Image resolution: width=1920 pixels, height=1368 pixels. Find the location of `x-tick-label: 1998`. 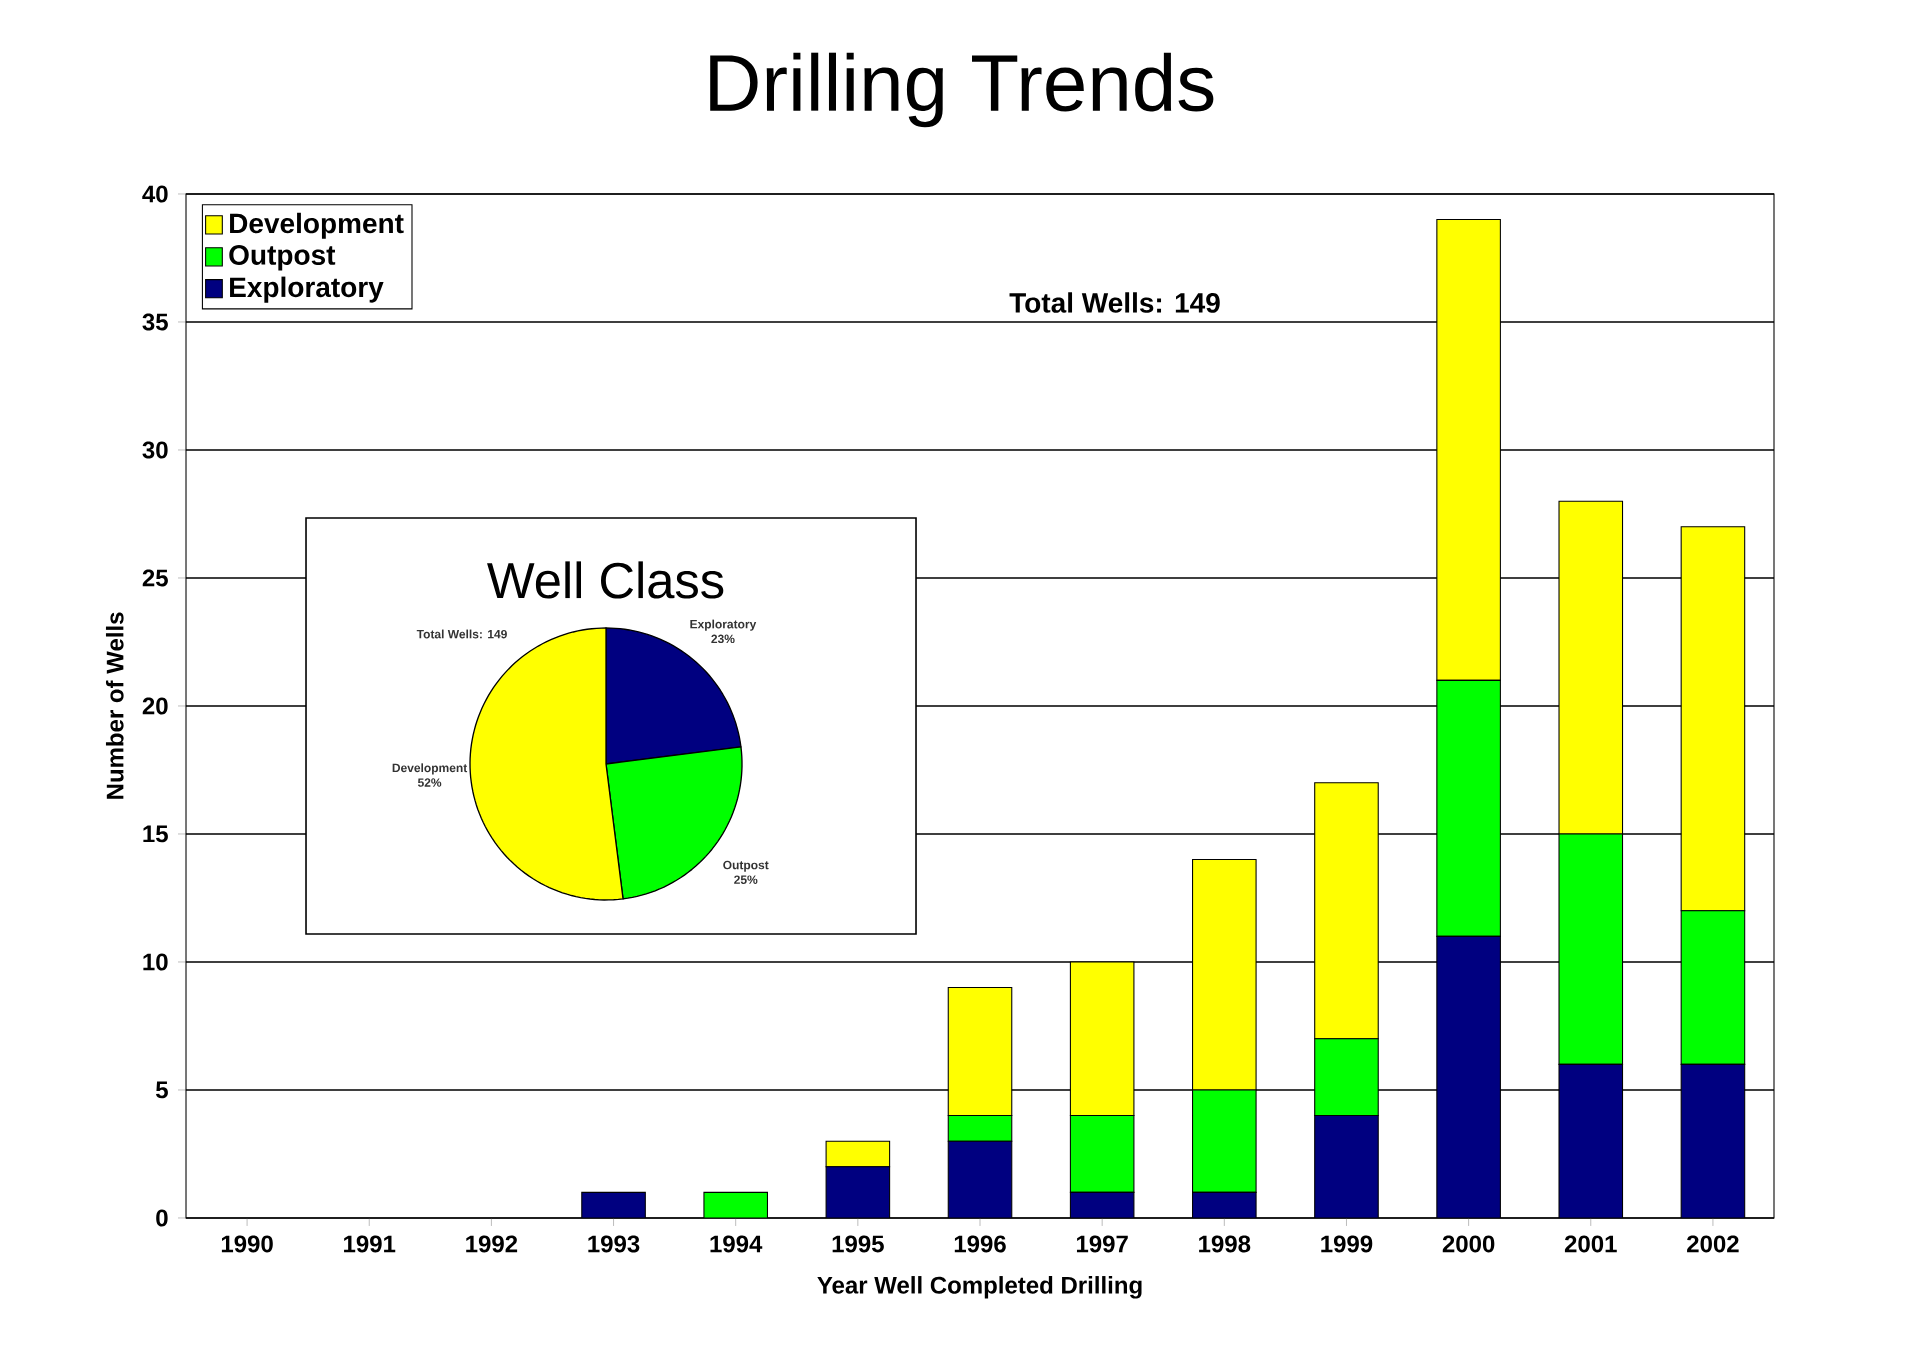

x-tick-label: 1998 is located at coordinates (1225, 1244).